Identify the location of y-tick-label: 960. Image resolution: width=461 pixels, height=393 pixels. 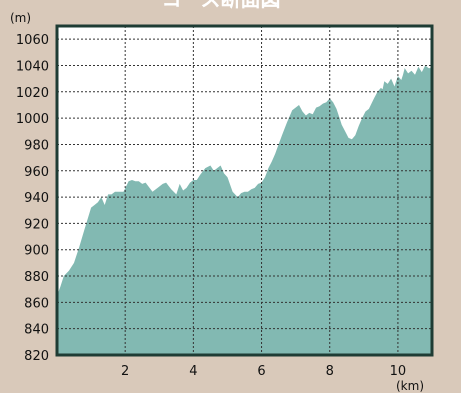
(36, 172).